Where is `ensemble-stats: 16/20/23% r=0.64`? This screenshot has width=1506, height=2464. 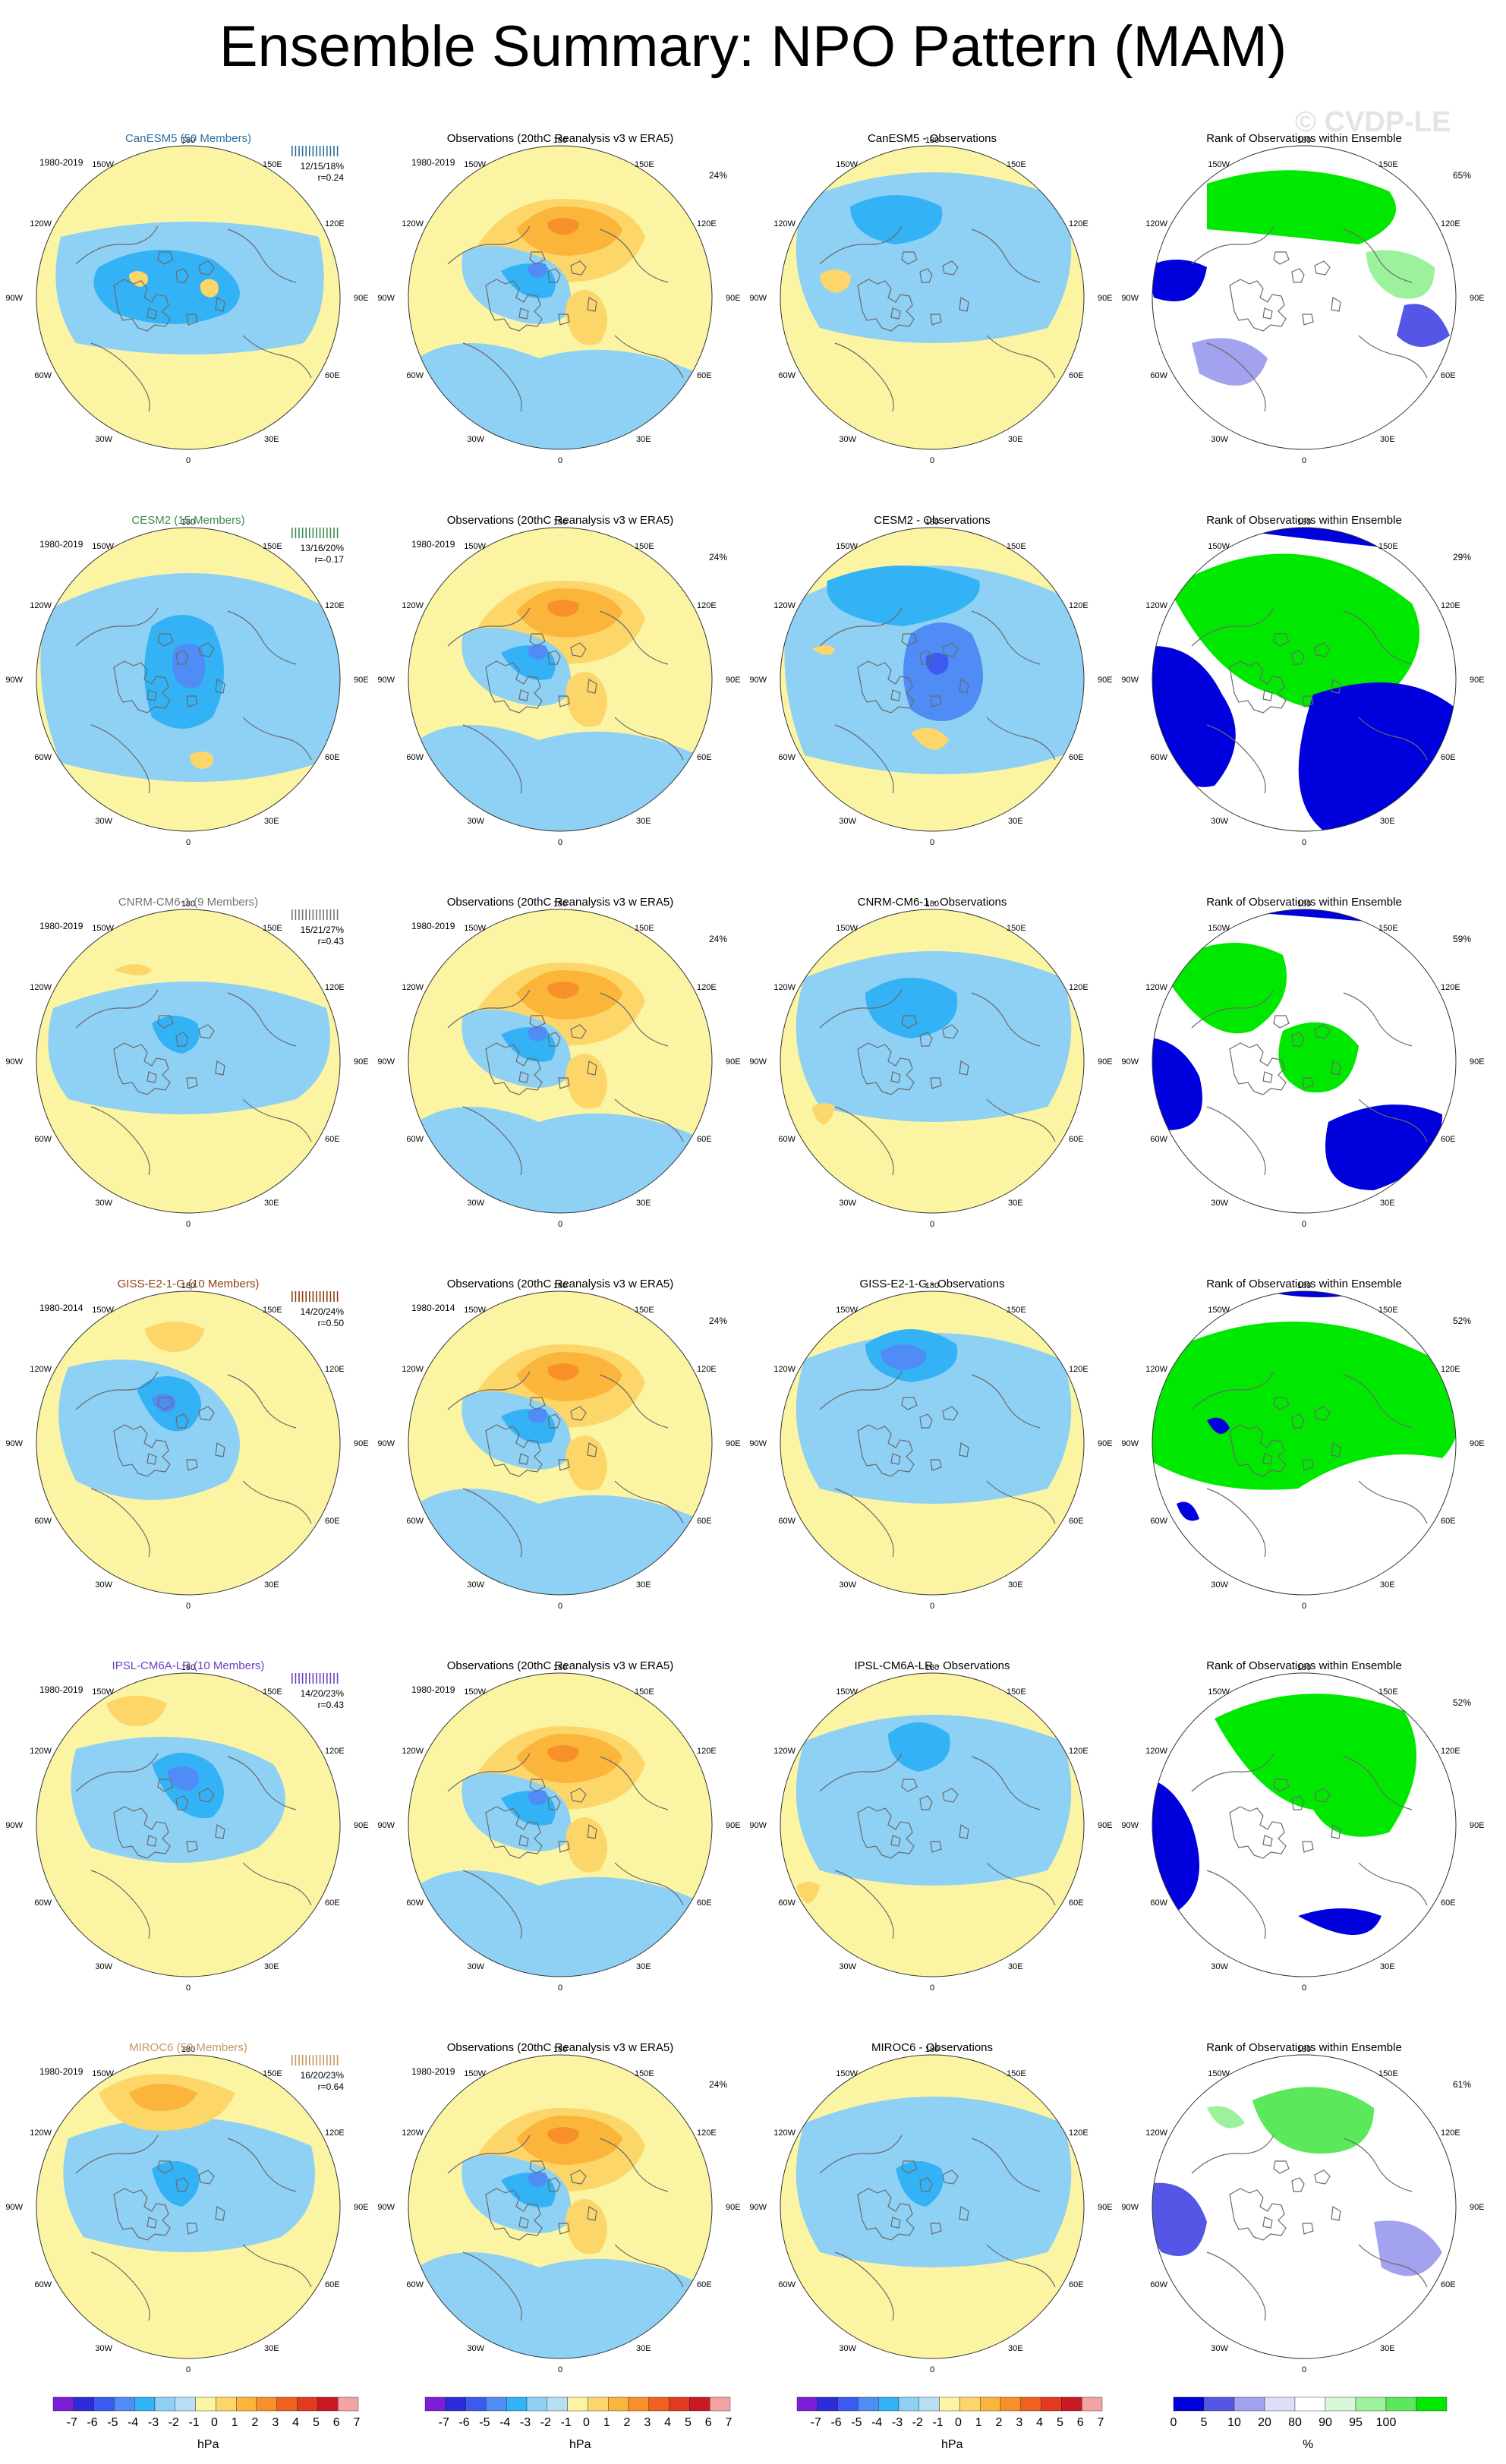
ensemble-stats: 16/20/23% r=0.64 is located at coordinates (313, 2081).